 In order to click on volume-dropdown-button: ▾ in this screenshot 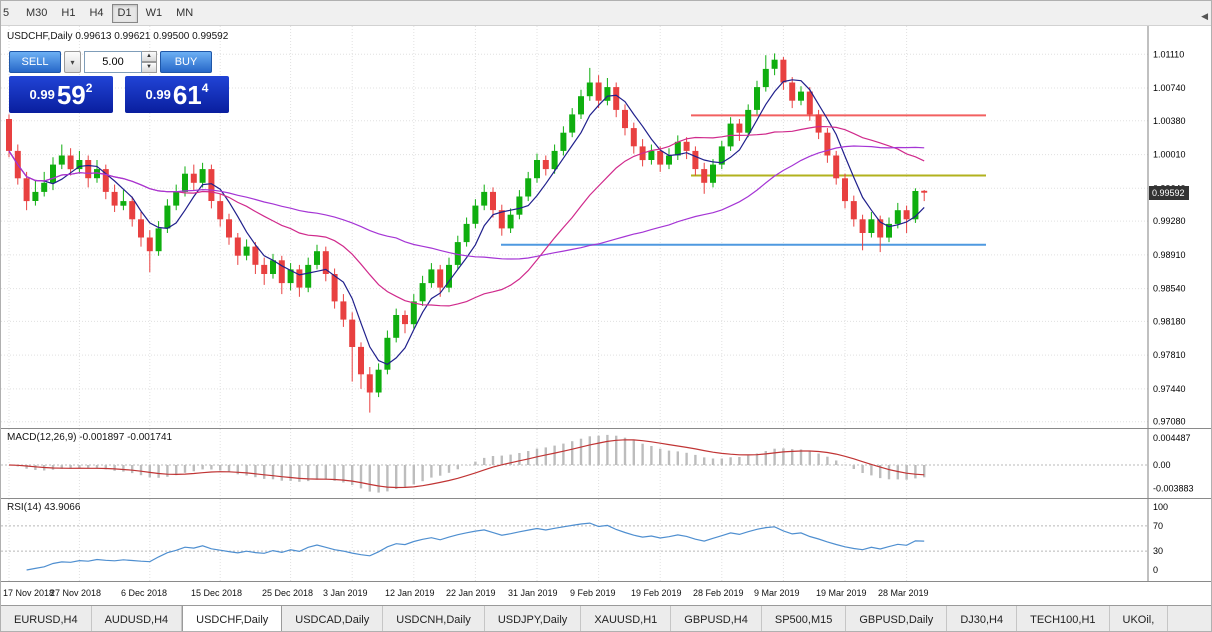, I will do `click(72, 62)`.